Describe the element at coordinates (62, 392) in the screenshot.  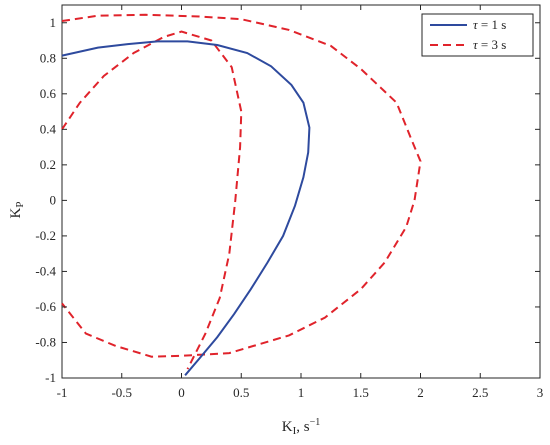
I see `x-tick-label: -1` at that location.